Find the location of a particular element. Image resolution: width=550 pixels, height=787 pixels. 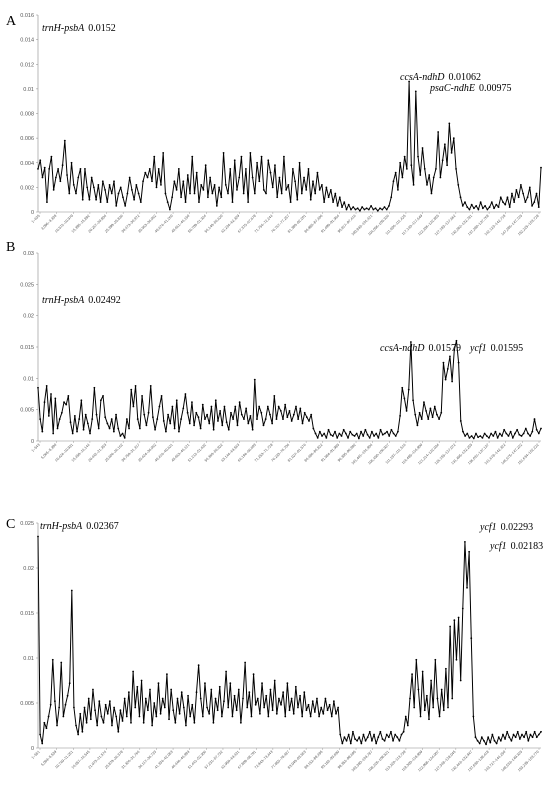

y-tick-label: 0.005 is located at coordinates (27, 704).